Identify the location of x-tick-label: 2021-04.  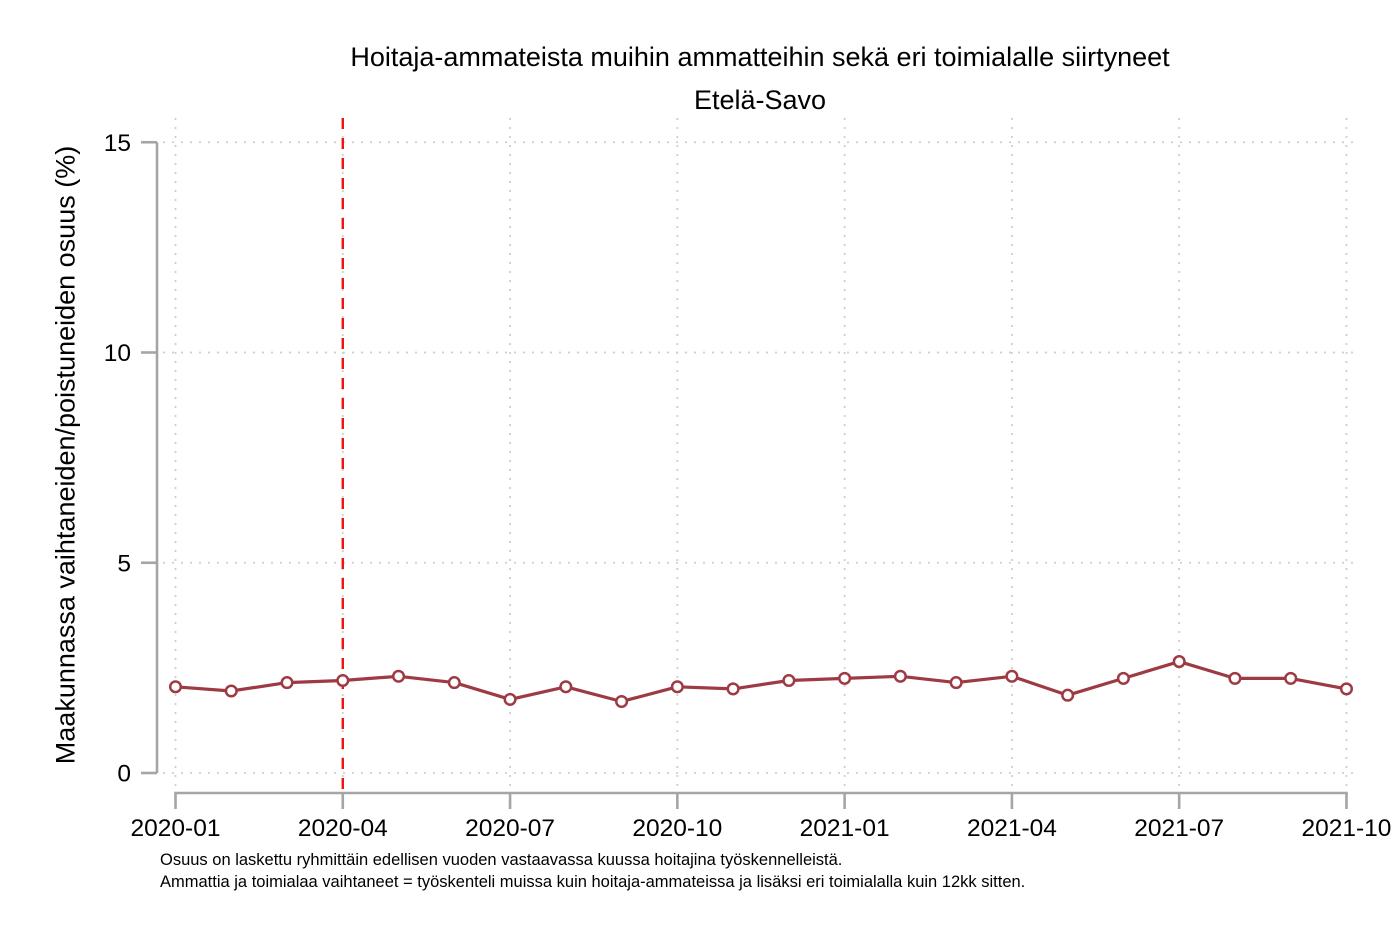
(1012, 828).